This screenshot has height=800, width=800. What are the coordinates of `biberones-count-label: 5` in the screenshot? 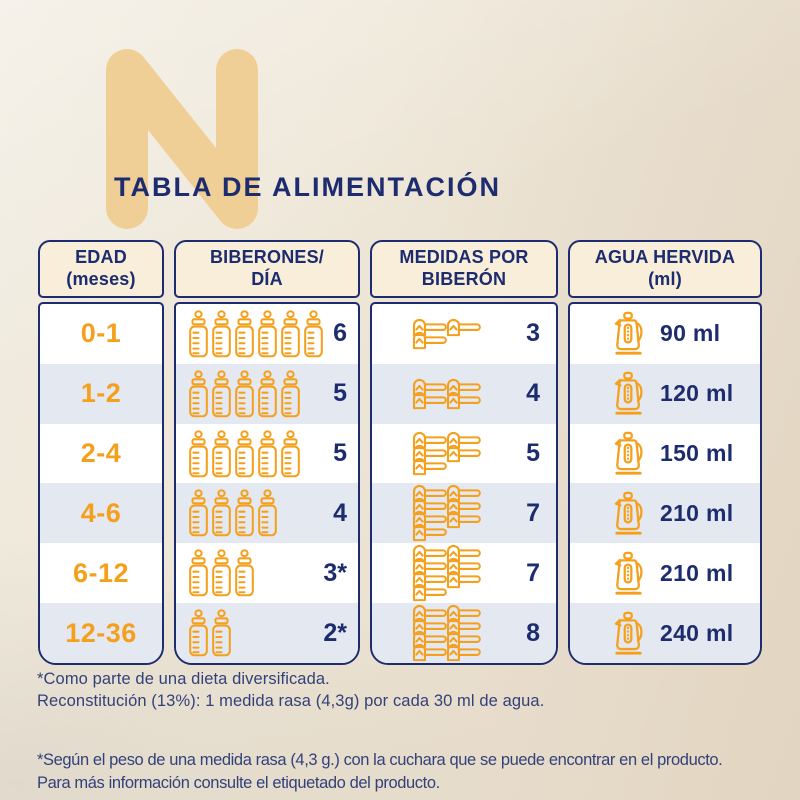 It's located at (340, 393).